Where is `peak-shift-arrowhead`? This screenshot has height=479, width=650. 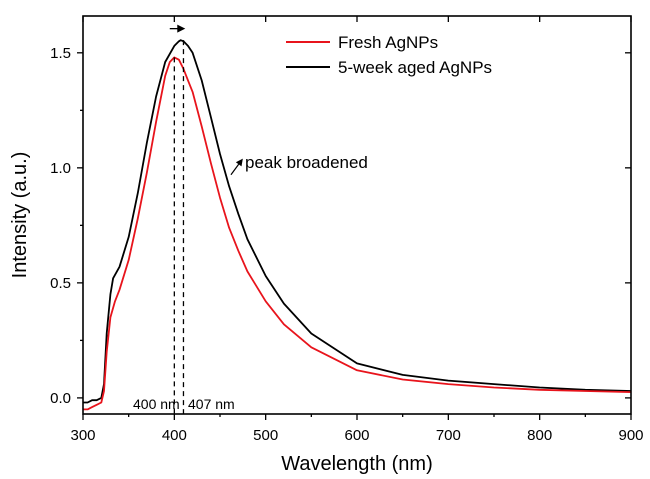 peak-shift-arrowhead is located at coordinates (181, 28).